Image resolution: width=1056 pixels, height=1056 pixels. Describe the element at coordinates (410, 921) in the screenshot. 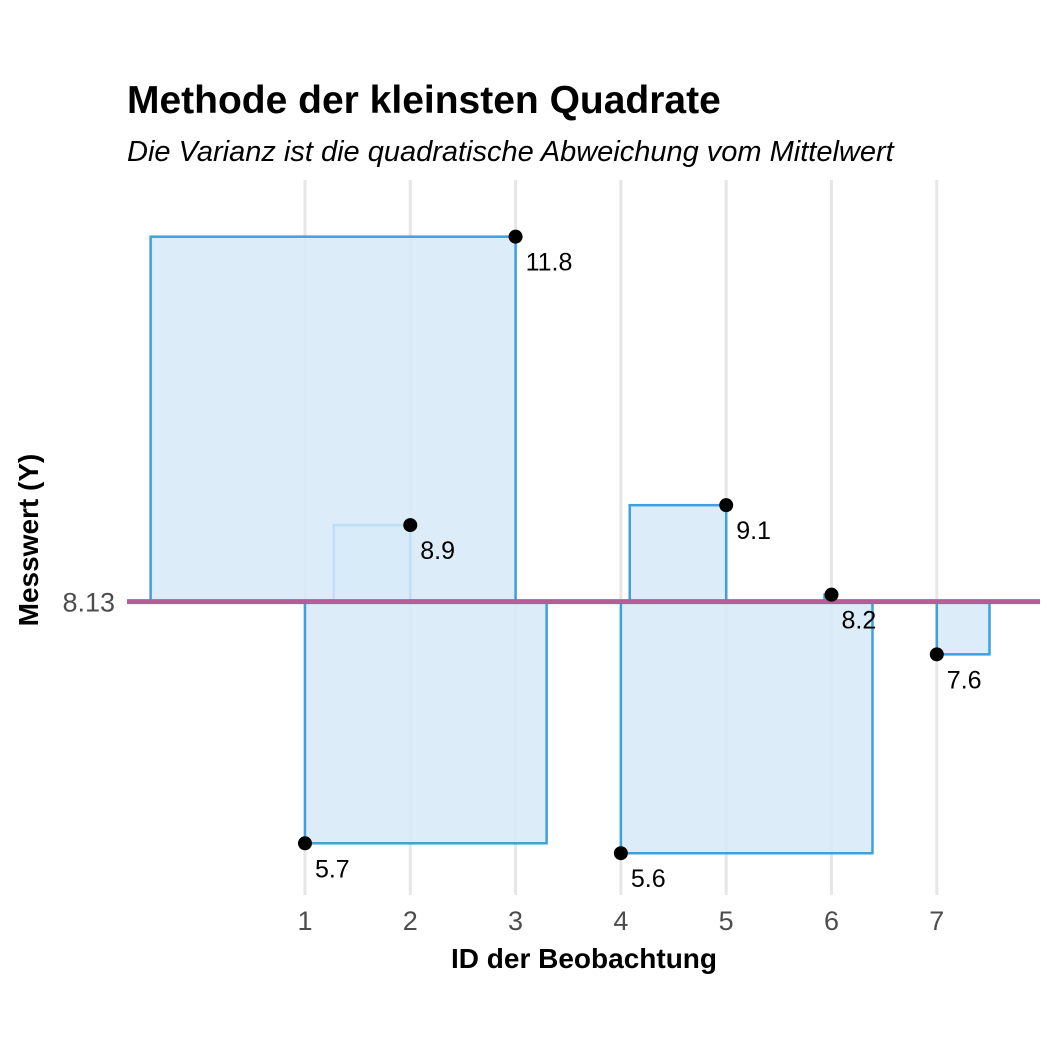

I see `x-tick-label-2: 2` at that location.